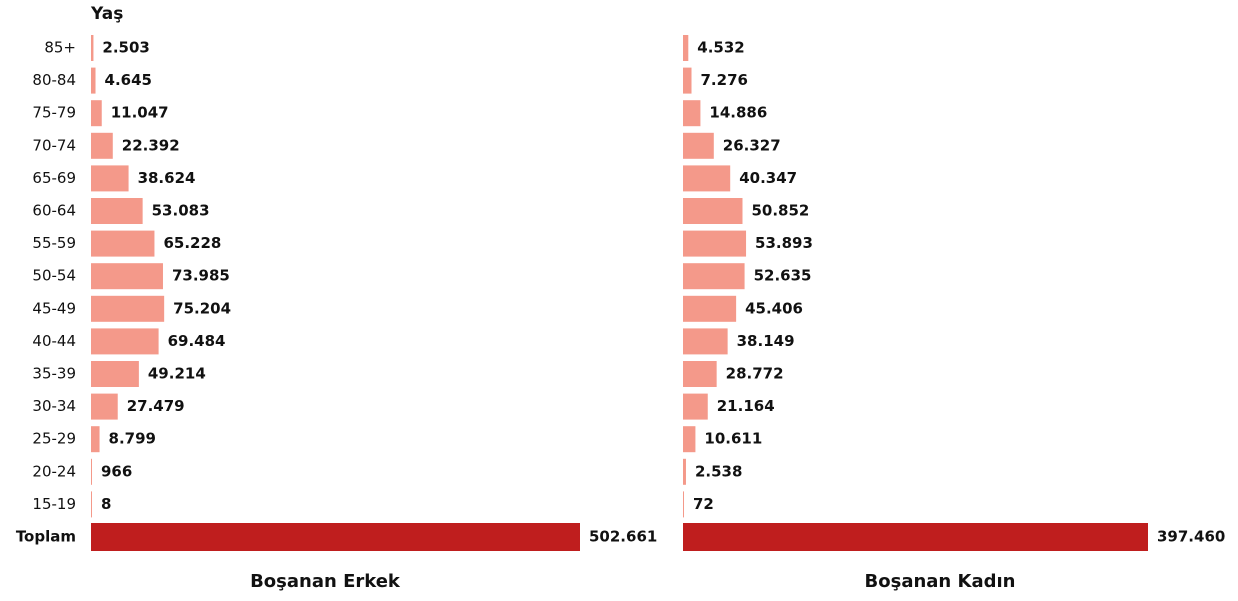 Image resolution: width=1238 pixels, height=601 pixels. What do you see at coordinates (54, 308) in the screenshot?
I see `category-label: 45-49` at bounding box center [54, 308].